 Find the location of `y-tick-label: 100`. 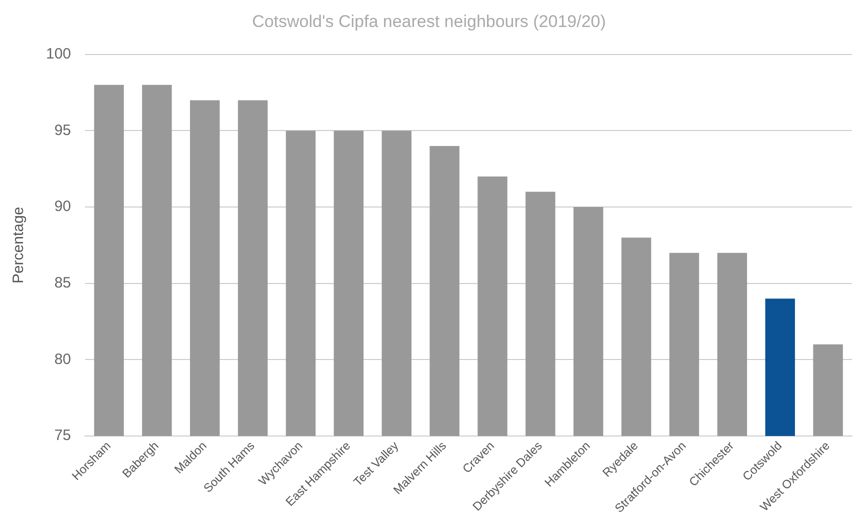

y-tick-label: 100 is located at coordinates (59, 54).